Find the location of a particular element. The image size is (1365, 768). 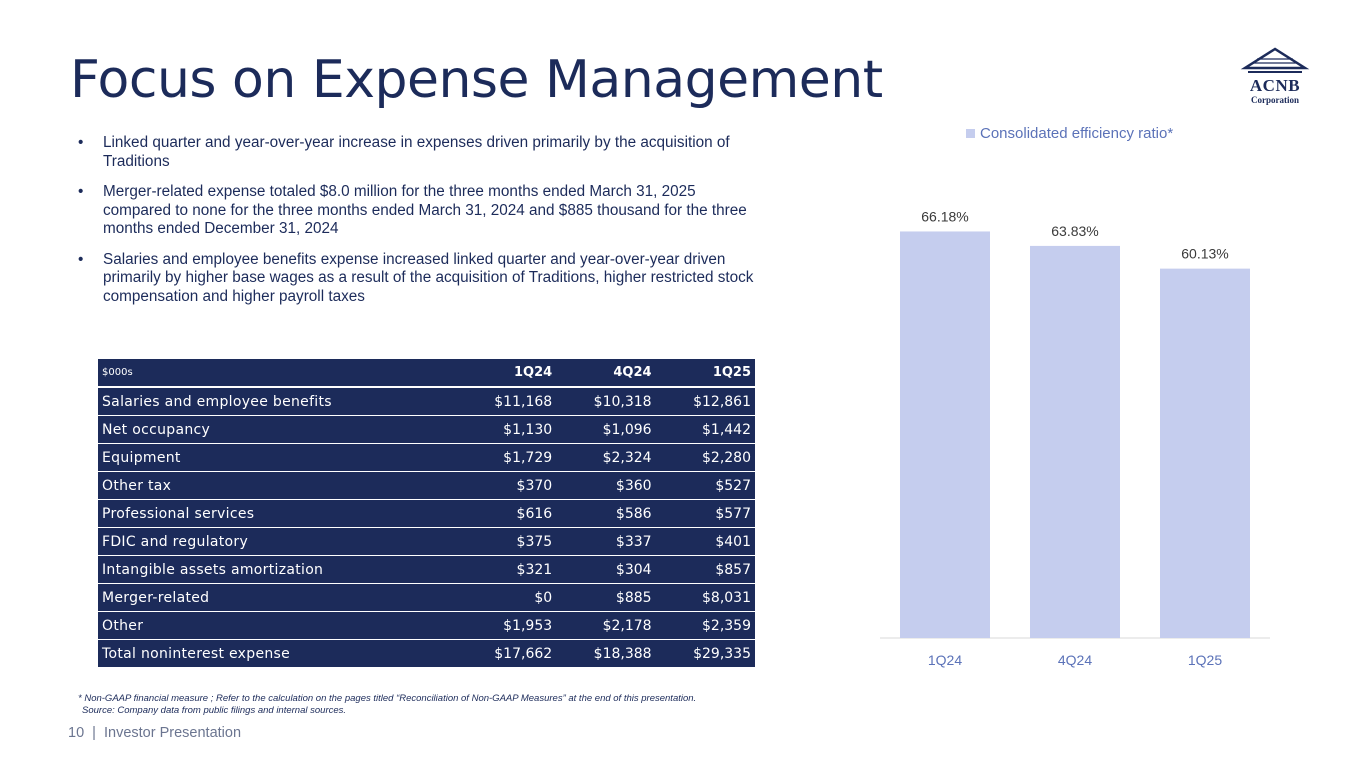

row-value: $1,442 is located at coordinates (705, 429).